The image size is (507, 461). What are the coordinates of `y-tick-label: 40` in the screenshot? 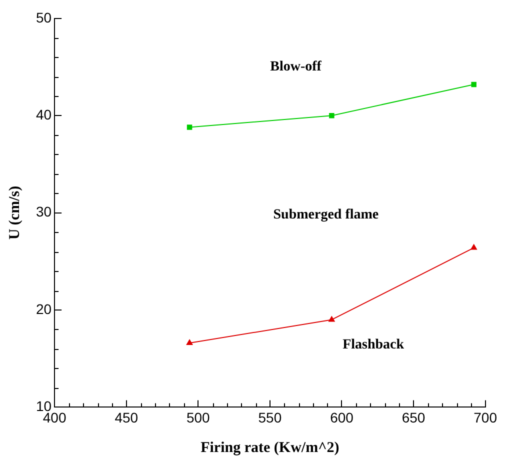 It's located at (44, 114).